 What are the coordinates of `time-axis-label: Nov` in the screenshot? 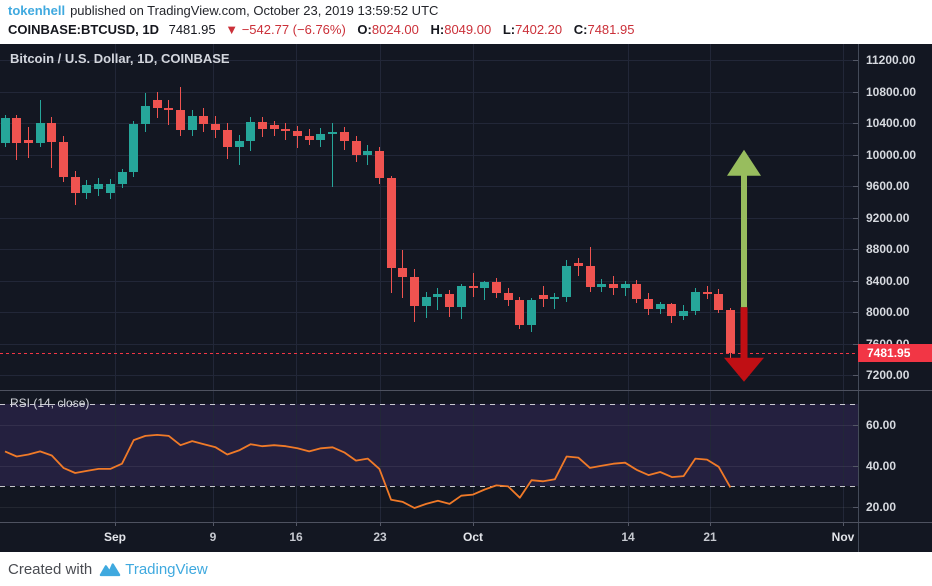 It's located at (843, 537).